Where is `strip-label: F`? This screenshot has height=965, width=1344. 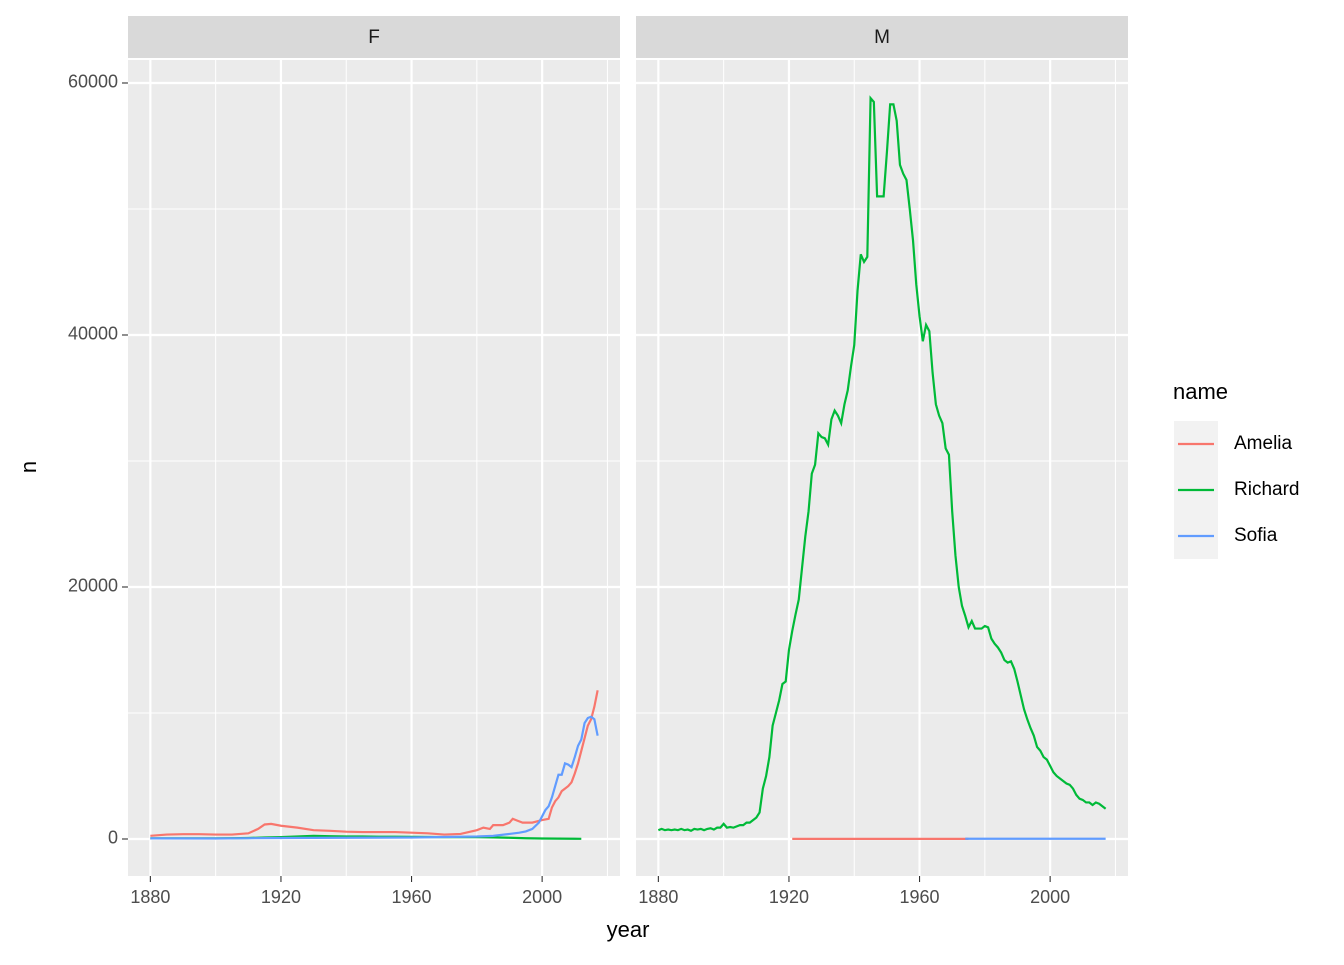 strip-label: F is located at coordinates (374, 37).